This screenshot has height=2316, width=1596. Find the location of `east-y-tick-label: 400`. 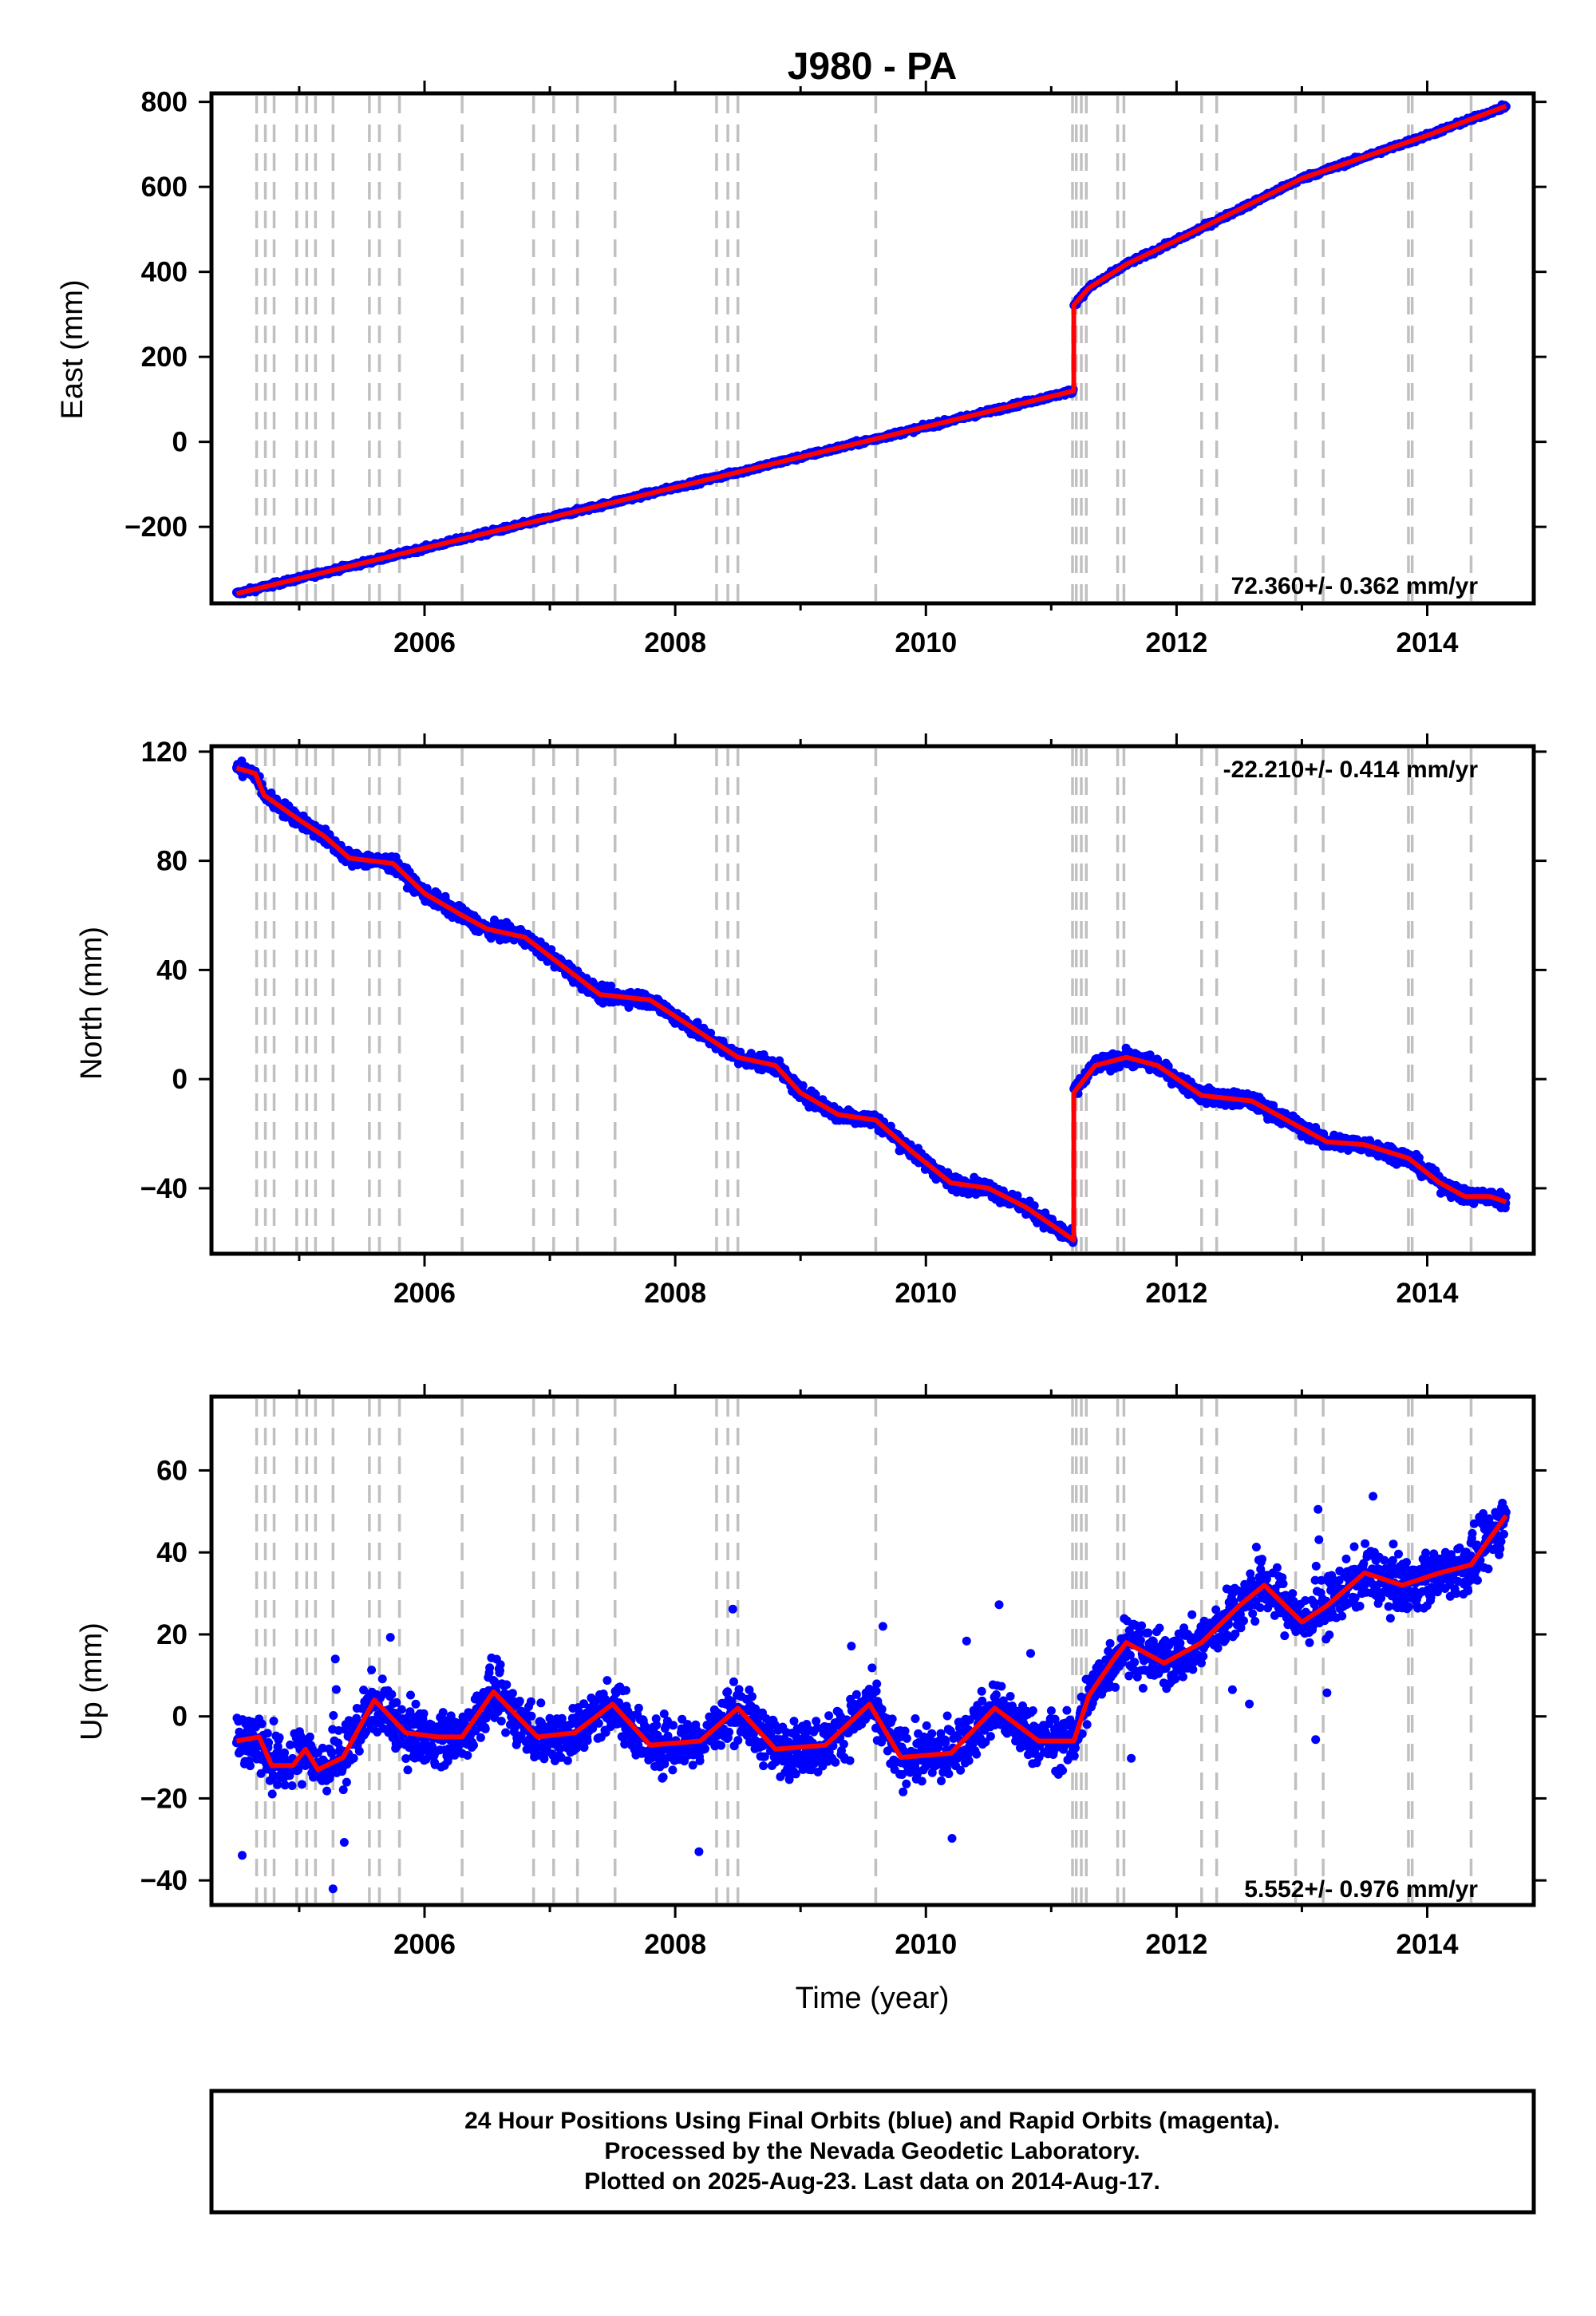

east-y-tick-label: 400 is located at coordinates (164, 272).